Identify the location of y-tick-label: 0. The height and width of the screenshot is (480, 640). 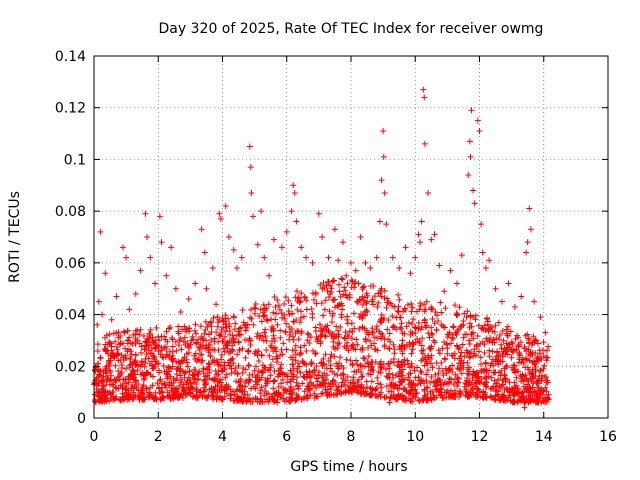
(81, 419).